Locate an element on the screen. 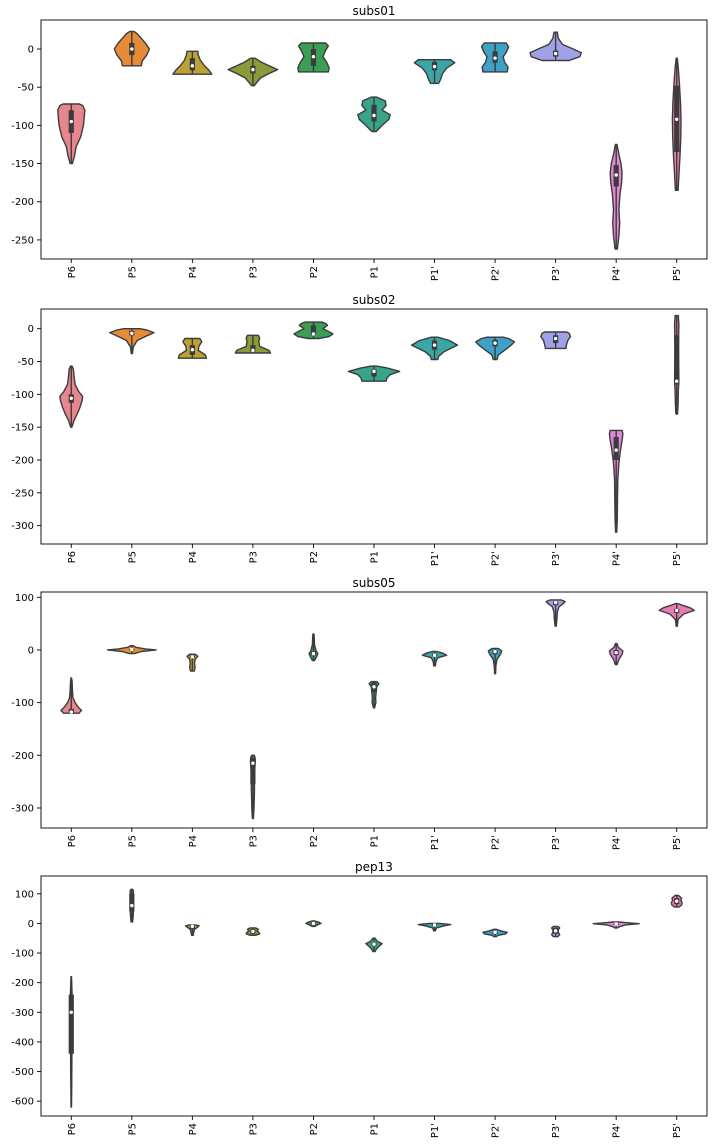 This screenshot has height=1148, width=712. y-tick-label: -600 is located at coordinates (22, 1102).